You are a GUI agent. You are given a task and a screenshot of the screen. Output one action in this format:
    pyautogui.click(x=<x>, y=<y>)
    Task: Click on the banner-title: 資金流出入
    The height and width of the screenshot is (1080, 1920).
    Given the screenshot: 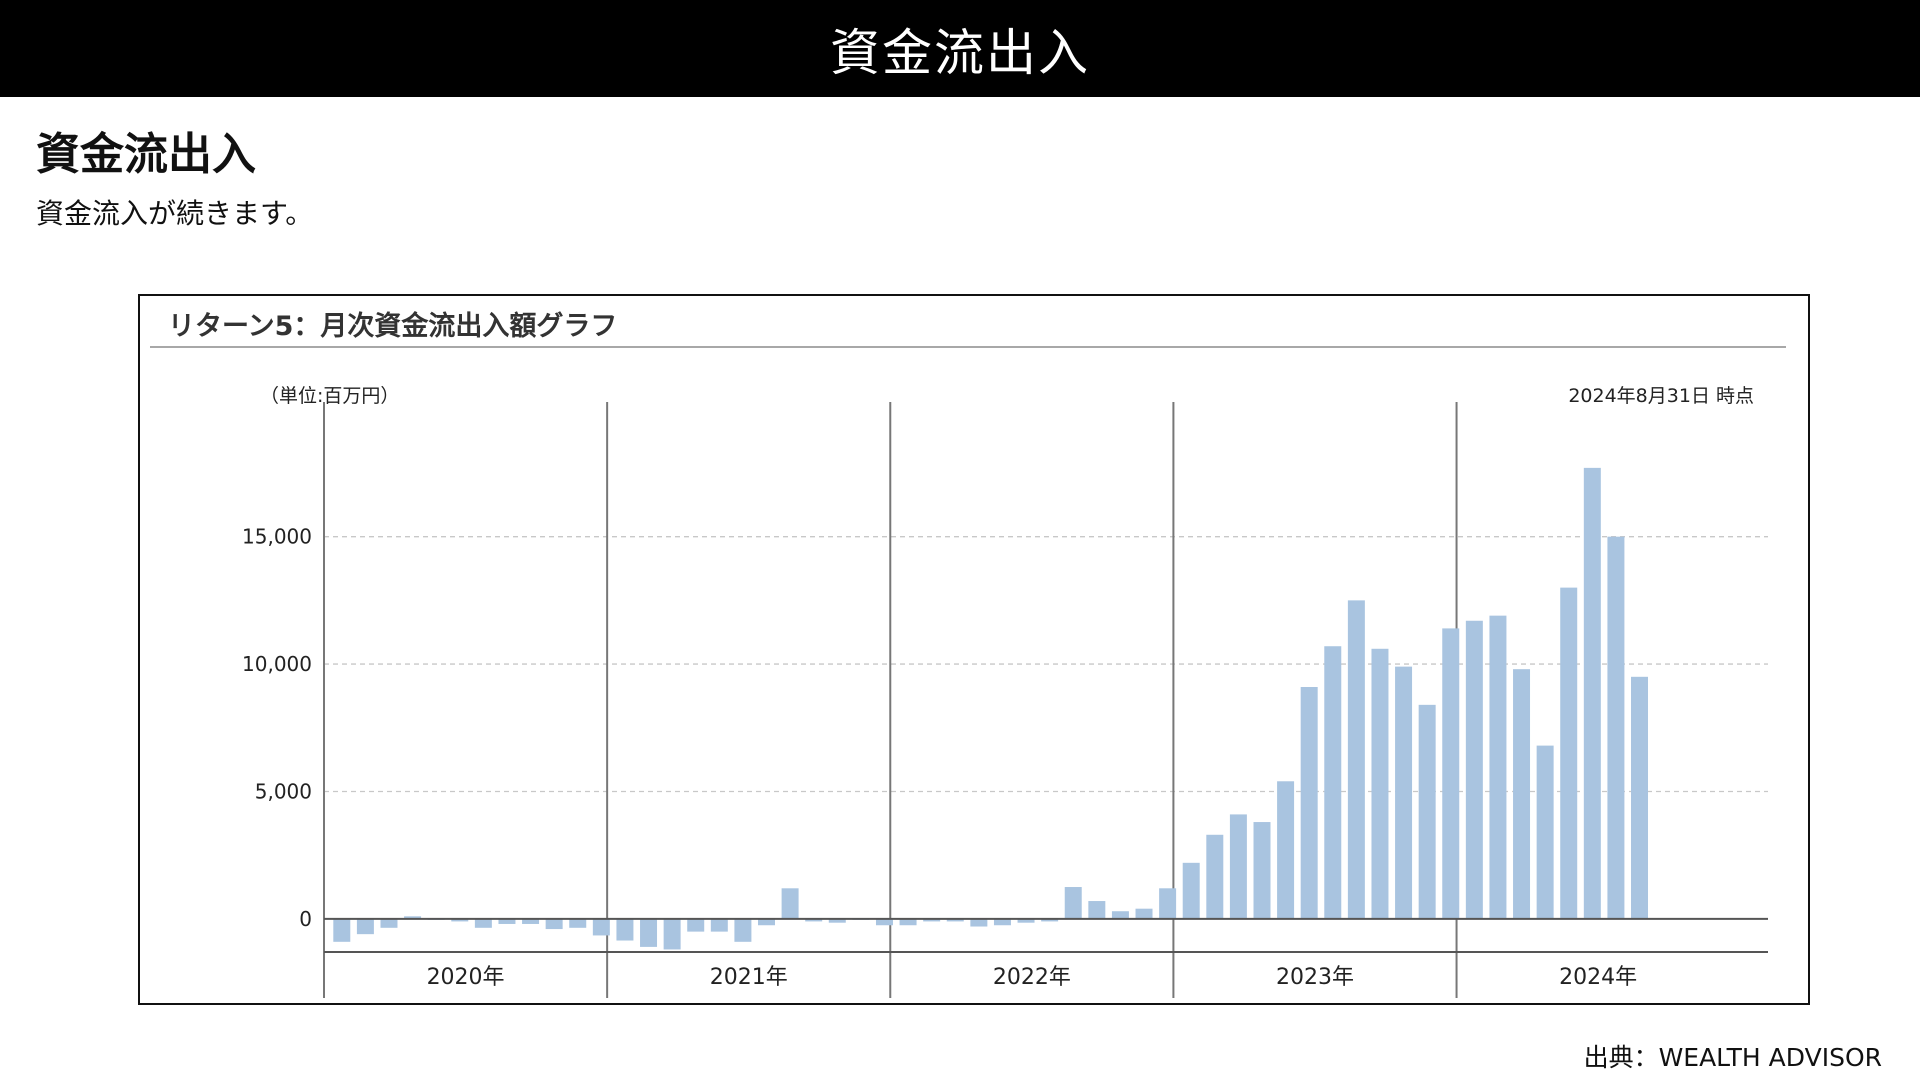 What is the action you would take?
    pyautogui.click(x=960, y=52)
    